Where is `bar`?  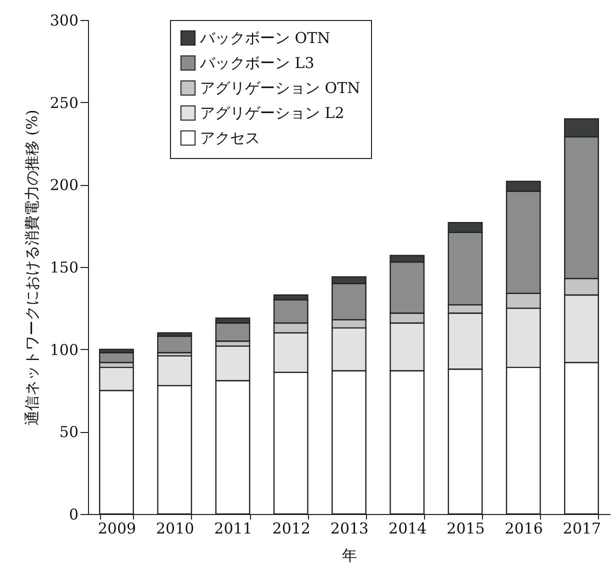 bar is located at coordinates (174, 345).